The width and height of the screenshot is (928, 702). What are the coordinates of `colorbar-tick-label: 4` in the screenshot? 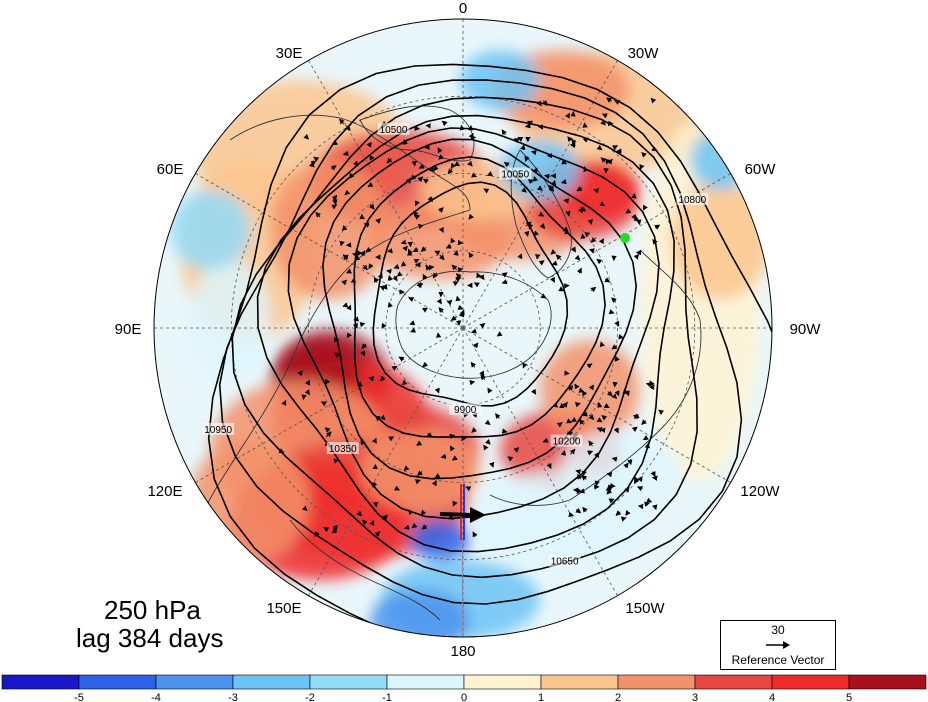 It's located at (772, 697).